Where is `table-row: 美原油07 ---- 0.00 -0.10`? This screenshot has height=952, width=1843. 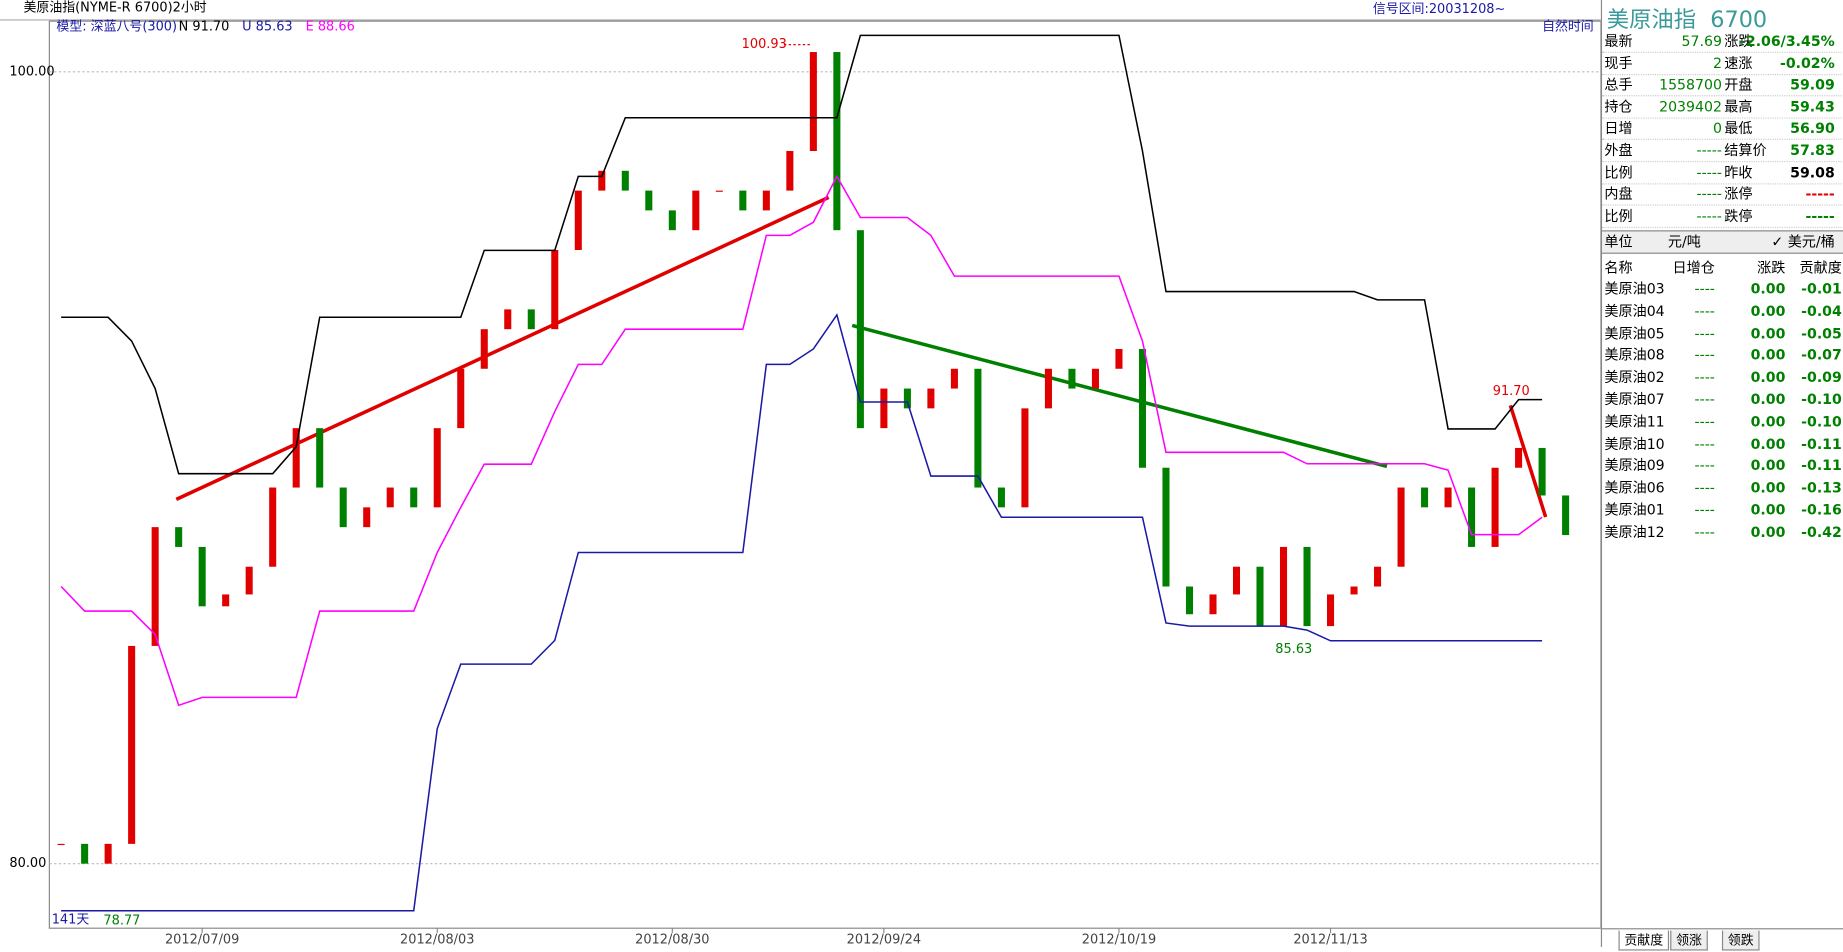
table-row: 美原油07 ---- 0.00 -0.10 is located at coordinates (1722, 399).